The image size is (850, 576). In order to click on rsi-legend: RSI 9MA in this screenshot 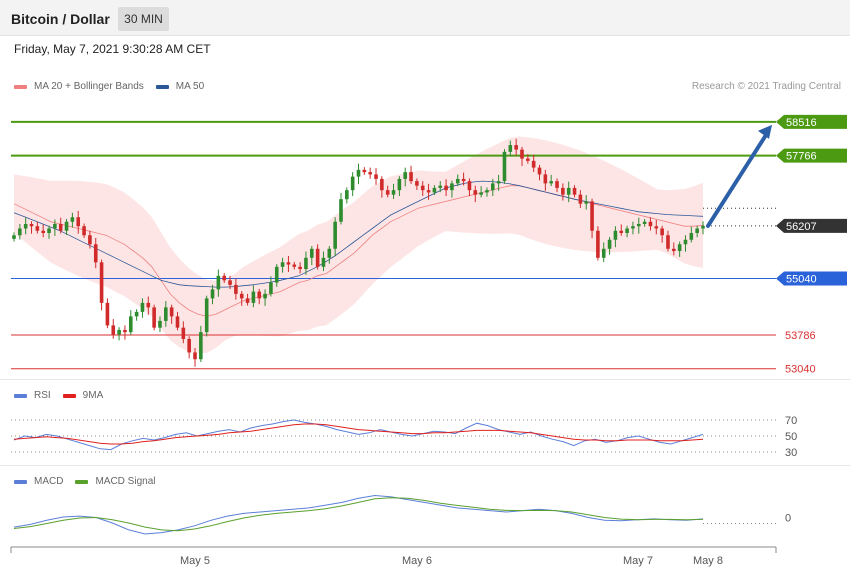, I will do `click(64, 395)`.